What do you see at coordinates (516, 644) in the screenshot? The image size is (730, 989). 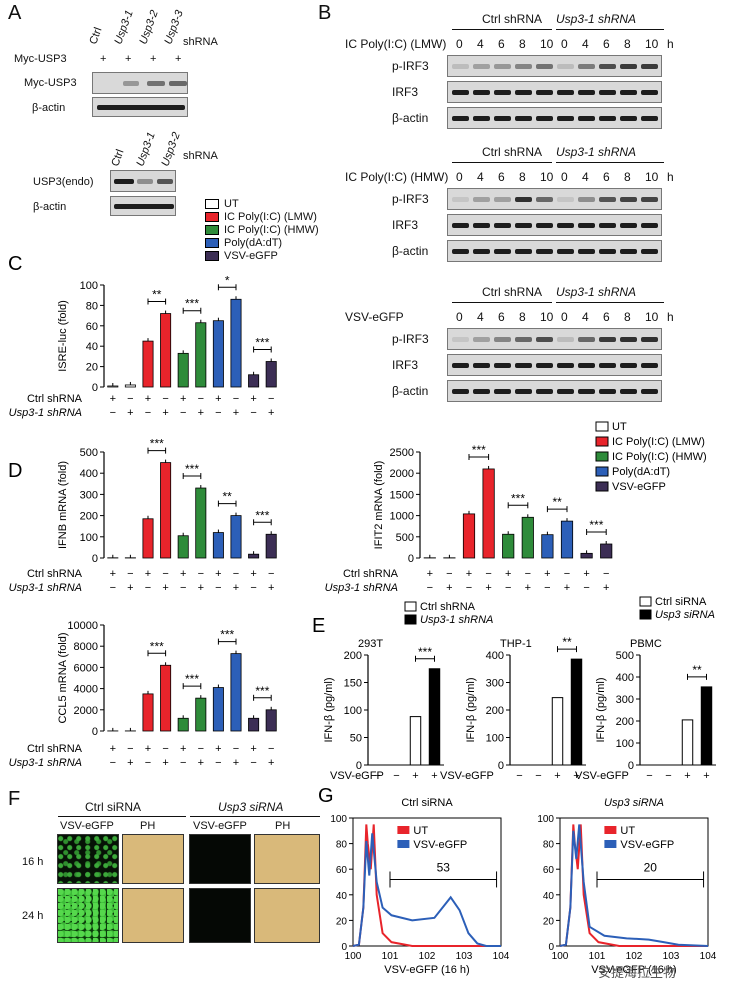 I see `chart-title: THP-1` at bounding box center [516, 644].